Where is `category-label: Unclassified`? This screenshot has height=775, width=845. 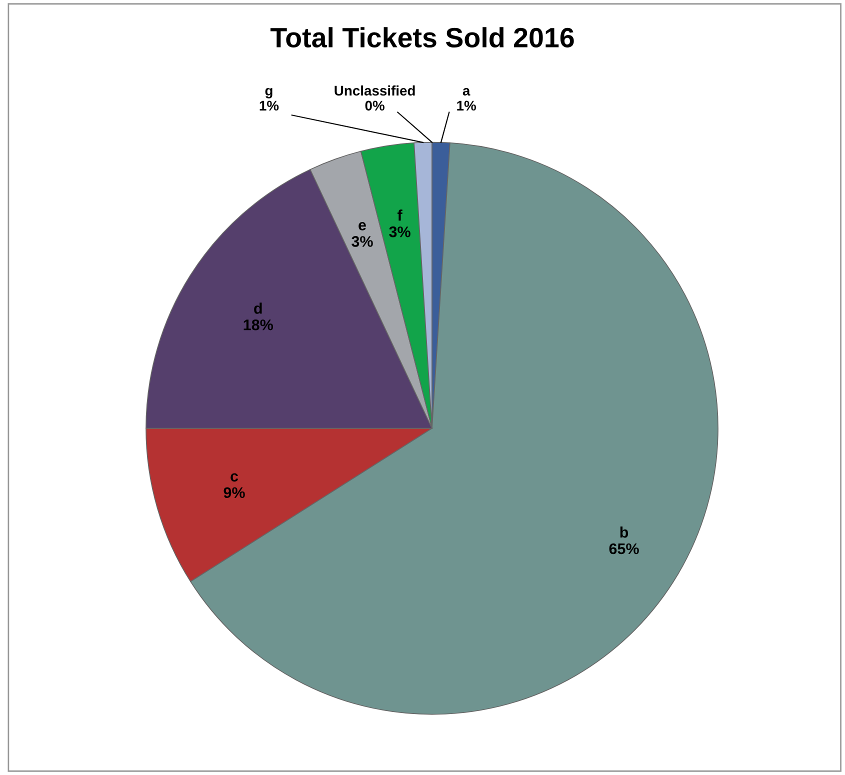
category-label: Unclassified is located at coordinates (374, 90).